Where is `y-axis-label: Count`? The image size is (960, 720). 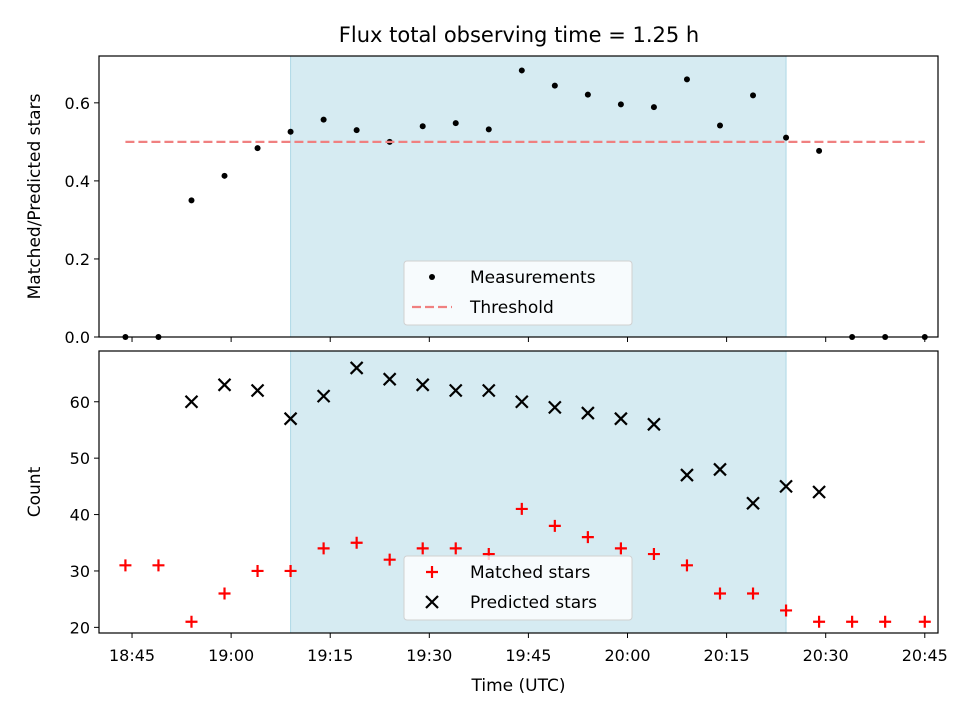
y-axis-label: Count is located at coordinates (35, 491).